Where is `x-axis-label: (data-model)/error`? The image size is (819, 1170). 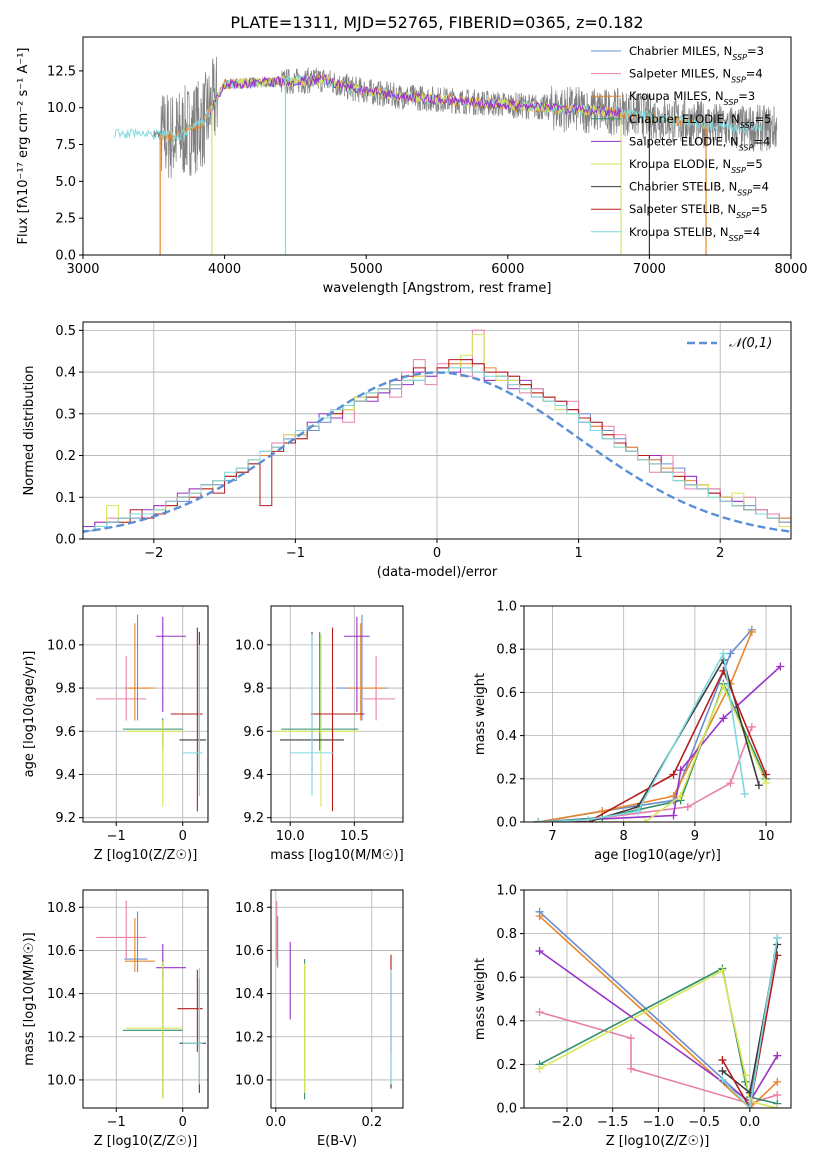 x-axis-label: (data-model)/error is located at coordinates (437, 572).